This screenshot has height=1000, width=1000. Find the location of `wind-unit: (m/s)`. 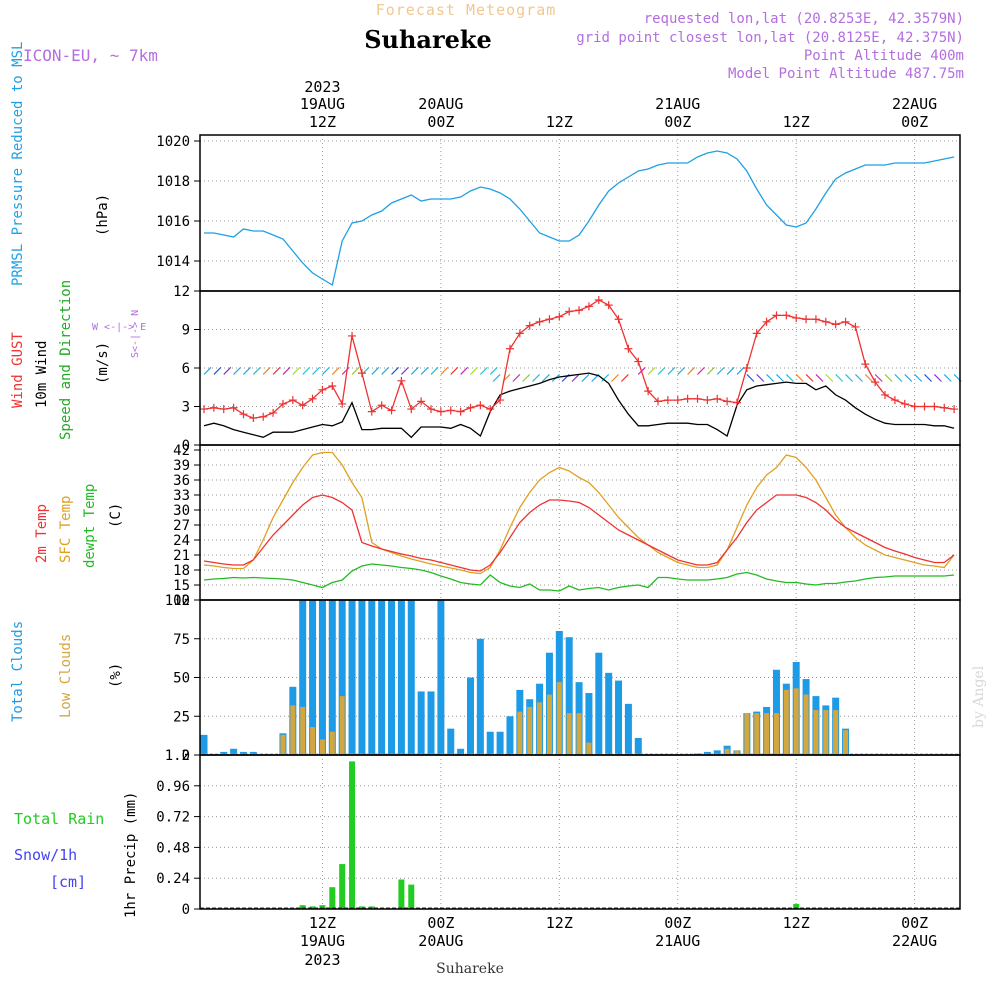

wind-unit: (m/s) is located at coordinates (103, 363).